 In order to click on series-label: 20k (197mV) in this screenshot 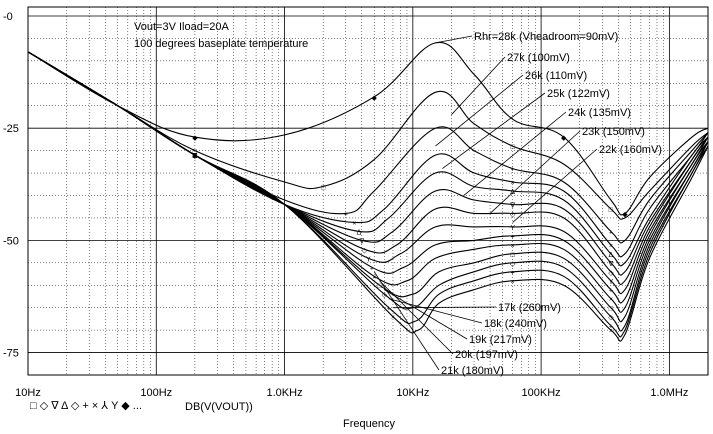, I will do `click(486, 355)`.